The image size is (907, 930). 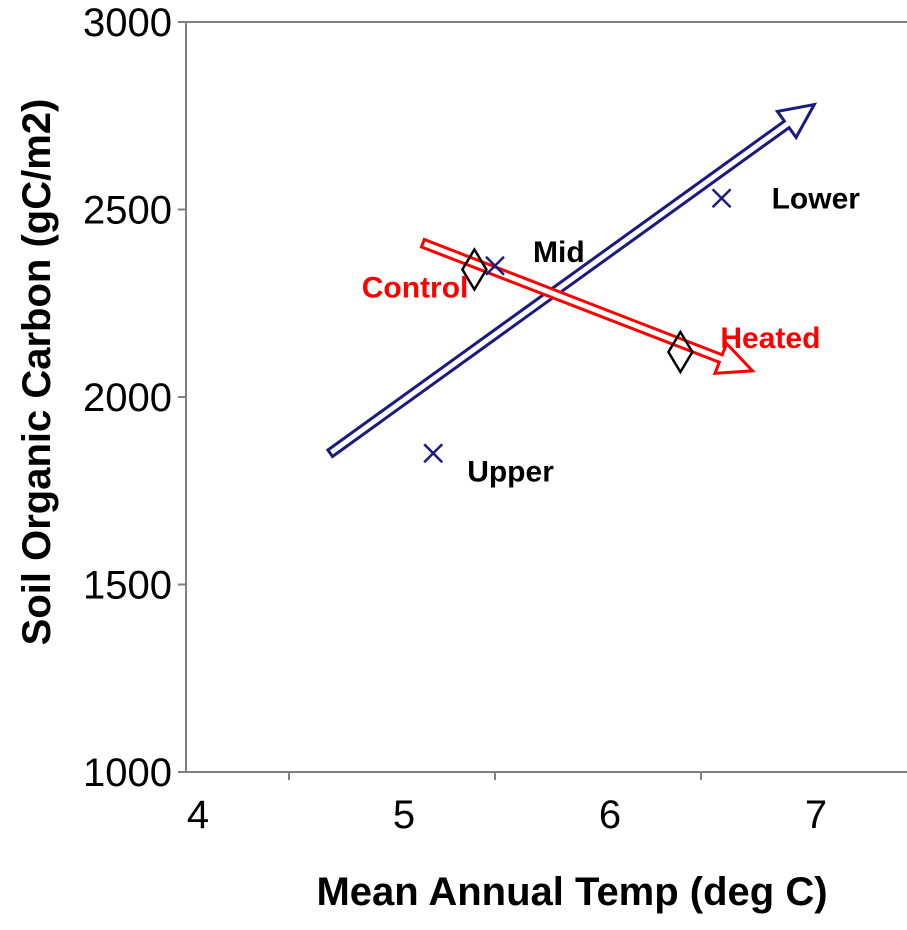 What do you see at coordinates (770, 338) in the screenshot?
I see `point-label-heated: Heated` at bounding box center [770, 338].